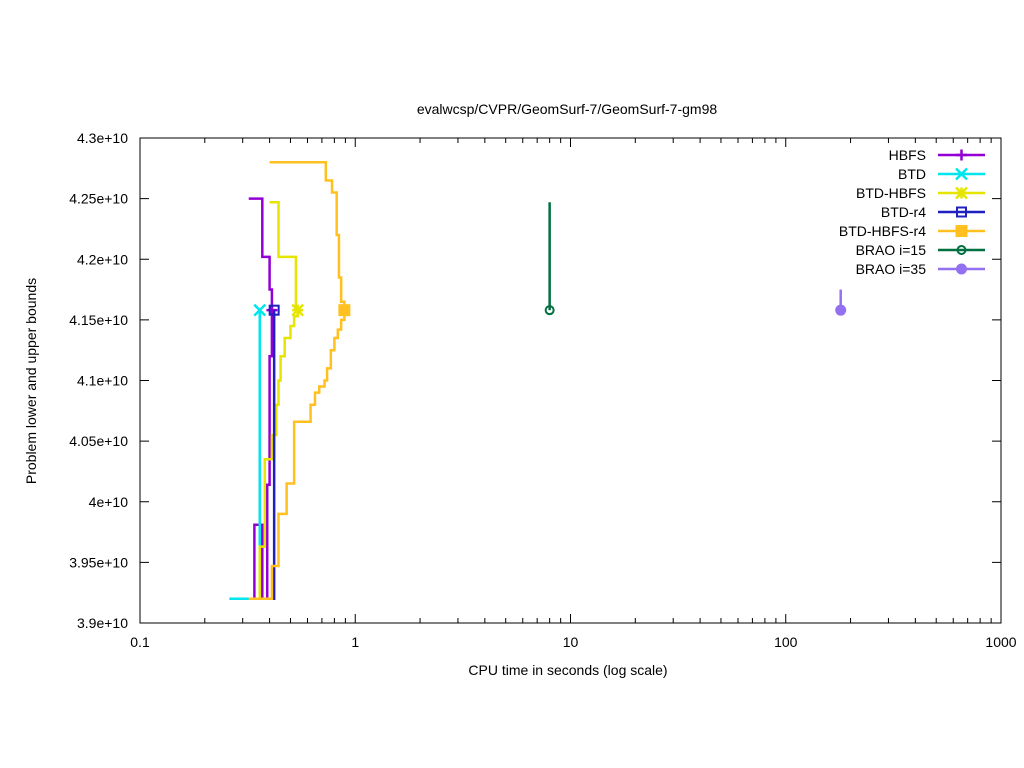  What do you see at coordinates (567, 109) in the screenshot?
I see `chart-title: evalwcsp/CVPR/GeomSurf-7/GeomSurf-7-gm98` at bounding box center [567, 109].